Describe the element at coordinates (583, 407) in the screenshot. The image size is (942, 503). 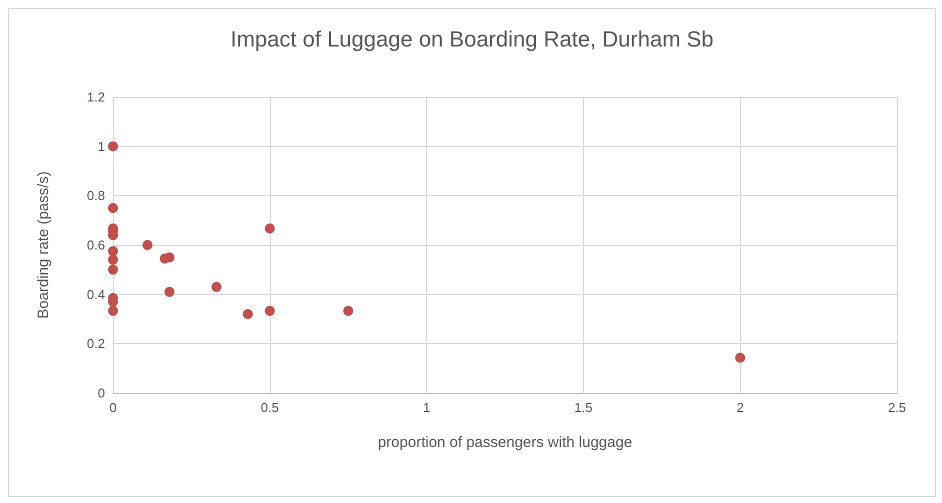
I see `x-tick-label: 1.5` at that location.